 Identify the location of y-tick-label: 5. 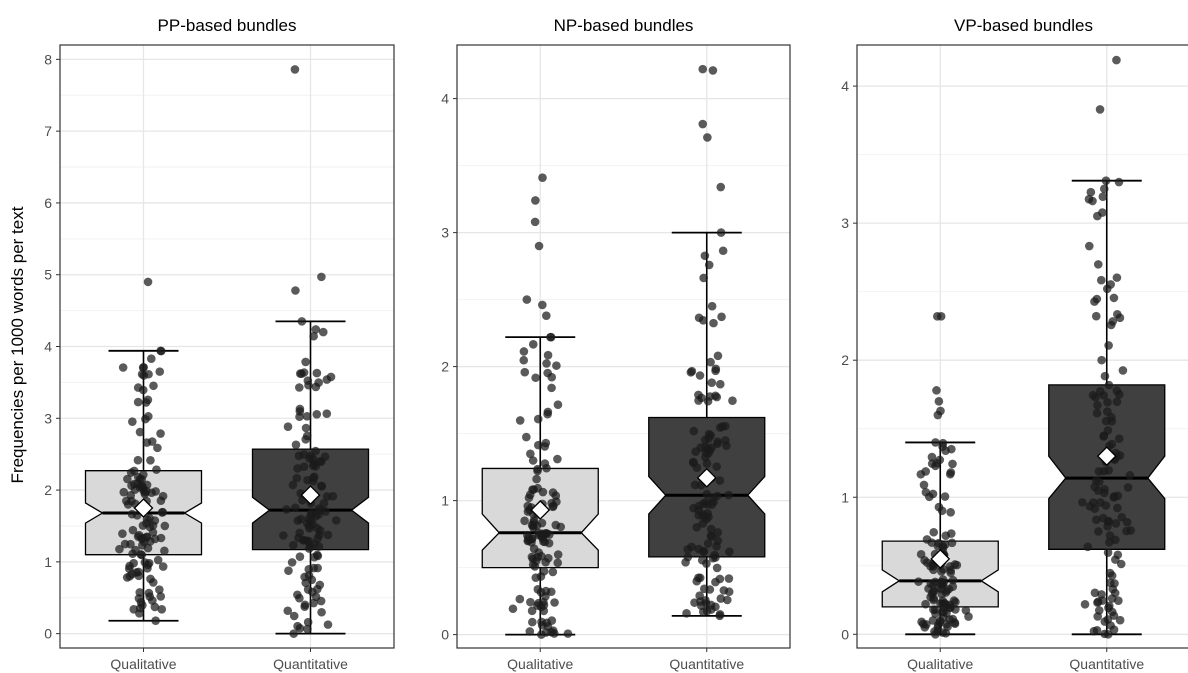
(48, 275).